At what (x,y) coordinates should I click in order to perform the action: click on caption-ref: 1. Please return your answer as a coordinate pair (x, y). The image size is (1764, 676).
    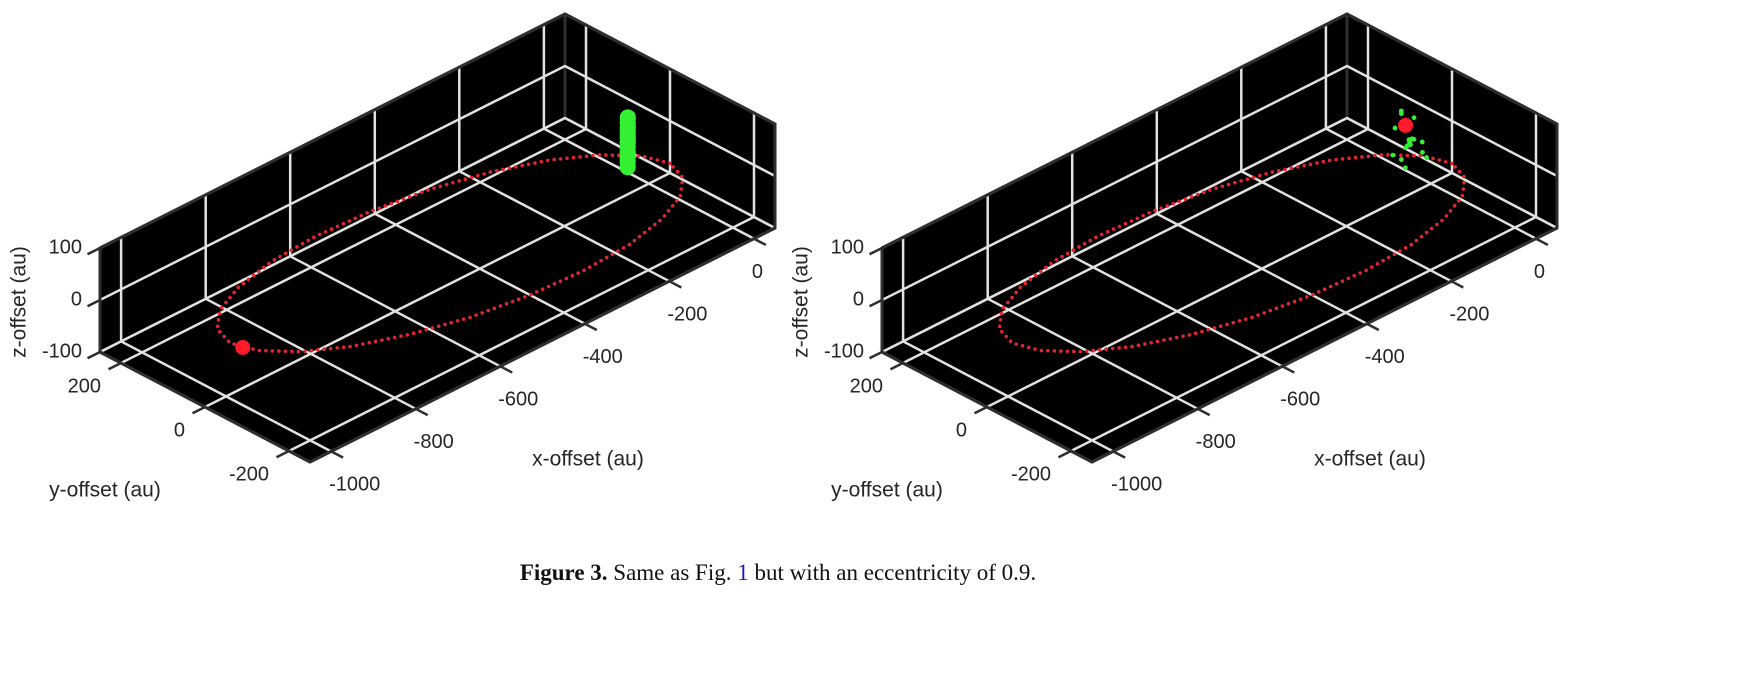
    Looking at the image, I should click on (743, 572).